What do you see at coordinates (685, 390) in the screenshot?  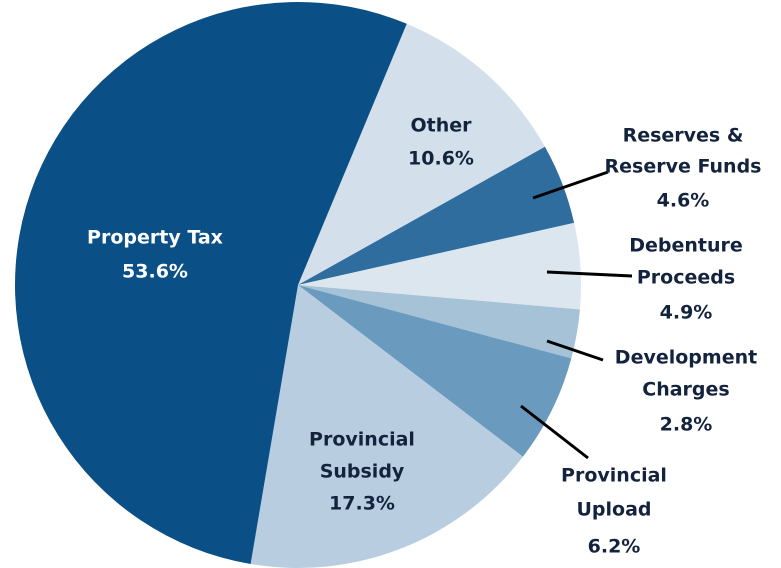 I see `slice-label: Charges` at bounding box center [685, 390].